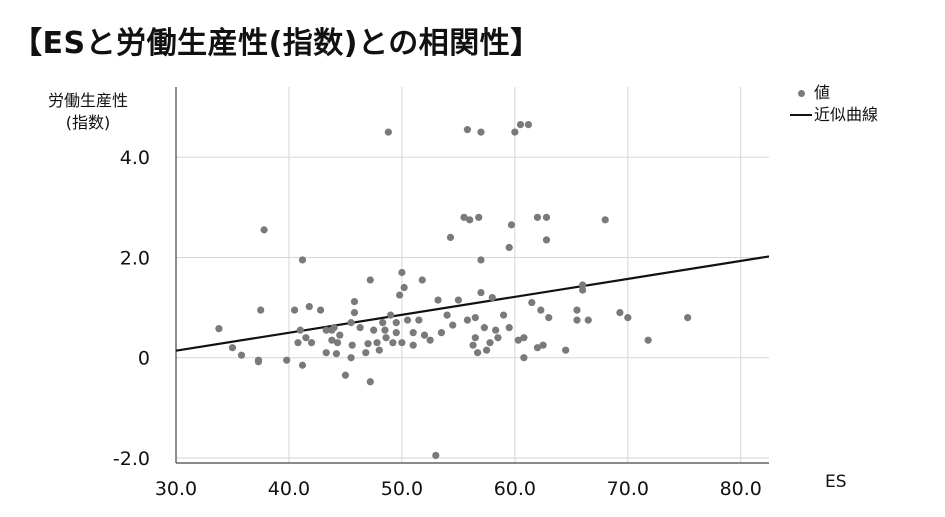 The width and height of the screenshot is (945, 517). Describe the element at coordinates (836, 482) in the screenshot. I see `x-axis-label: ES` at that location.